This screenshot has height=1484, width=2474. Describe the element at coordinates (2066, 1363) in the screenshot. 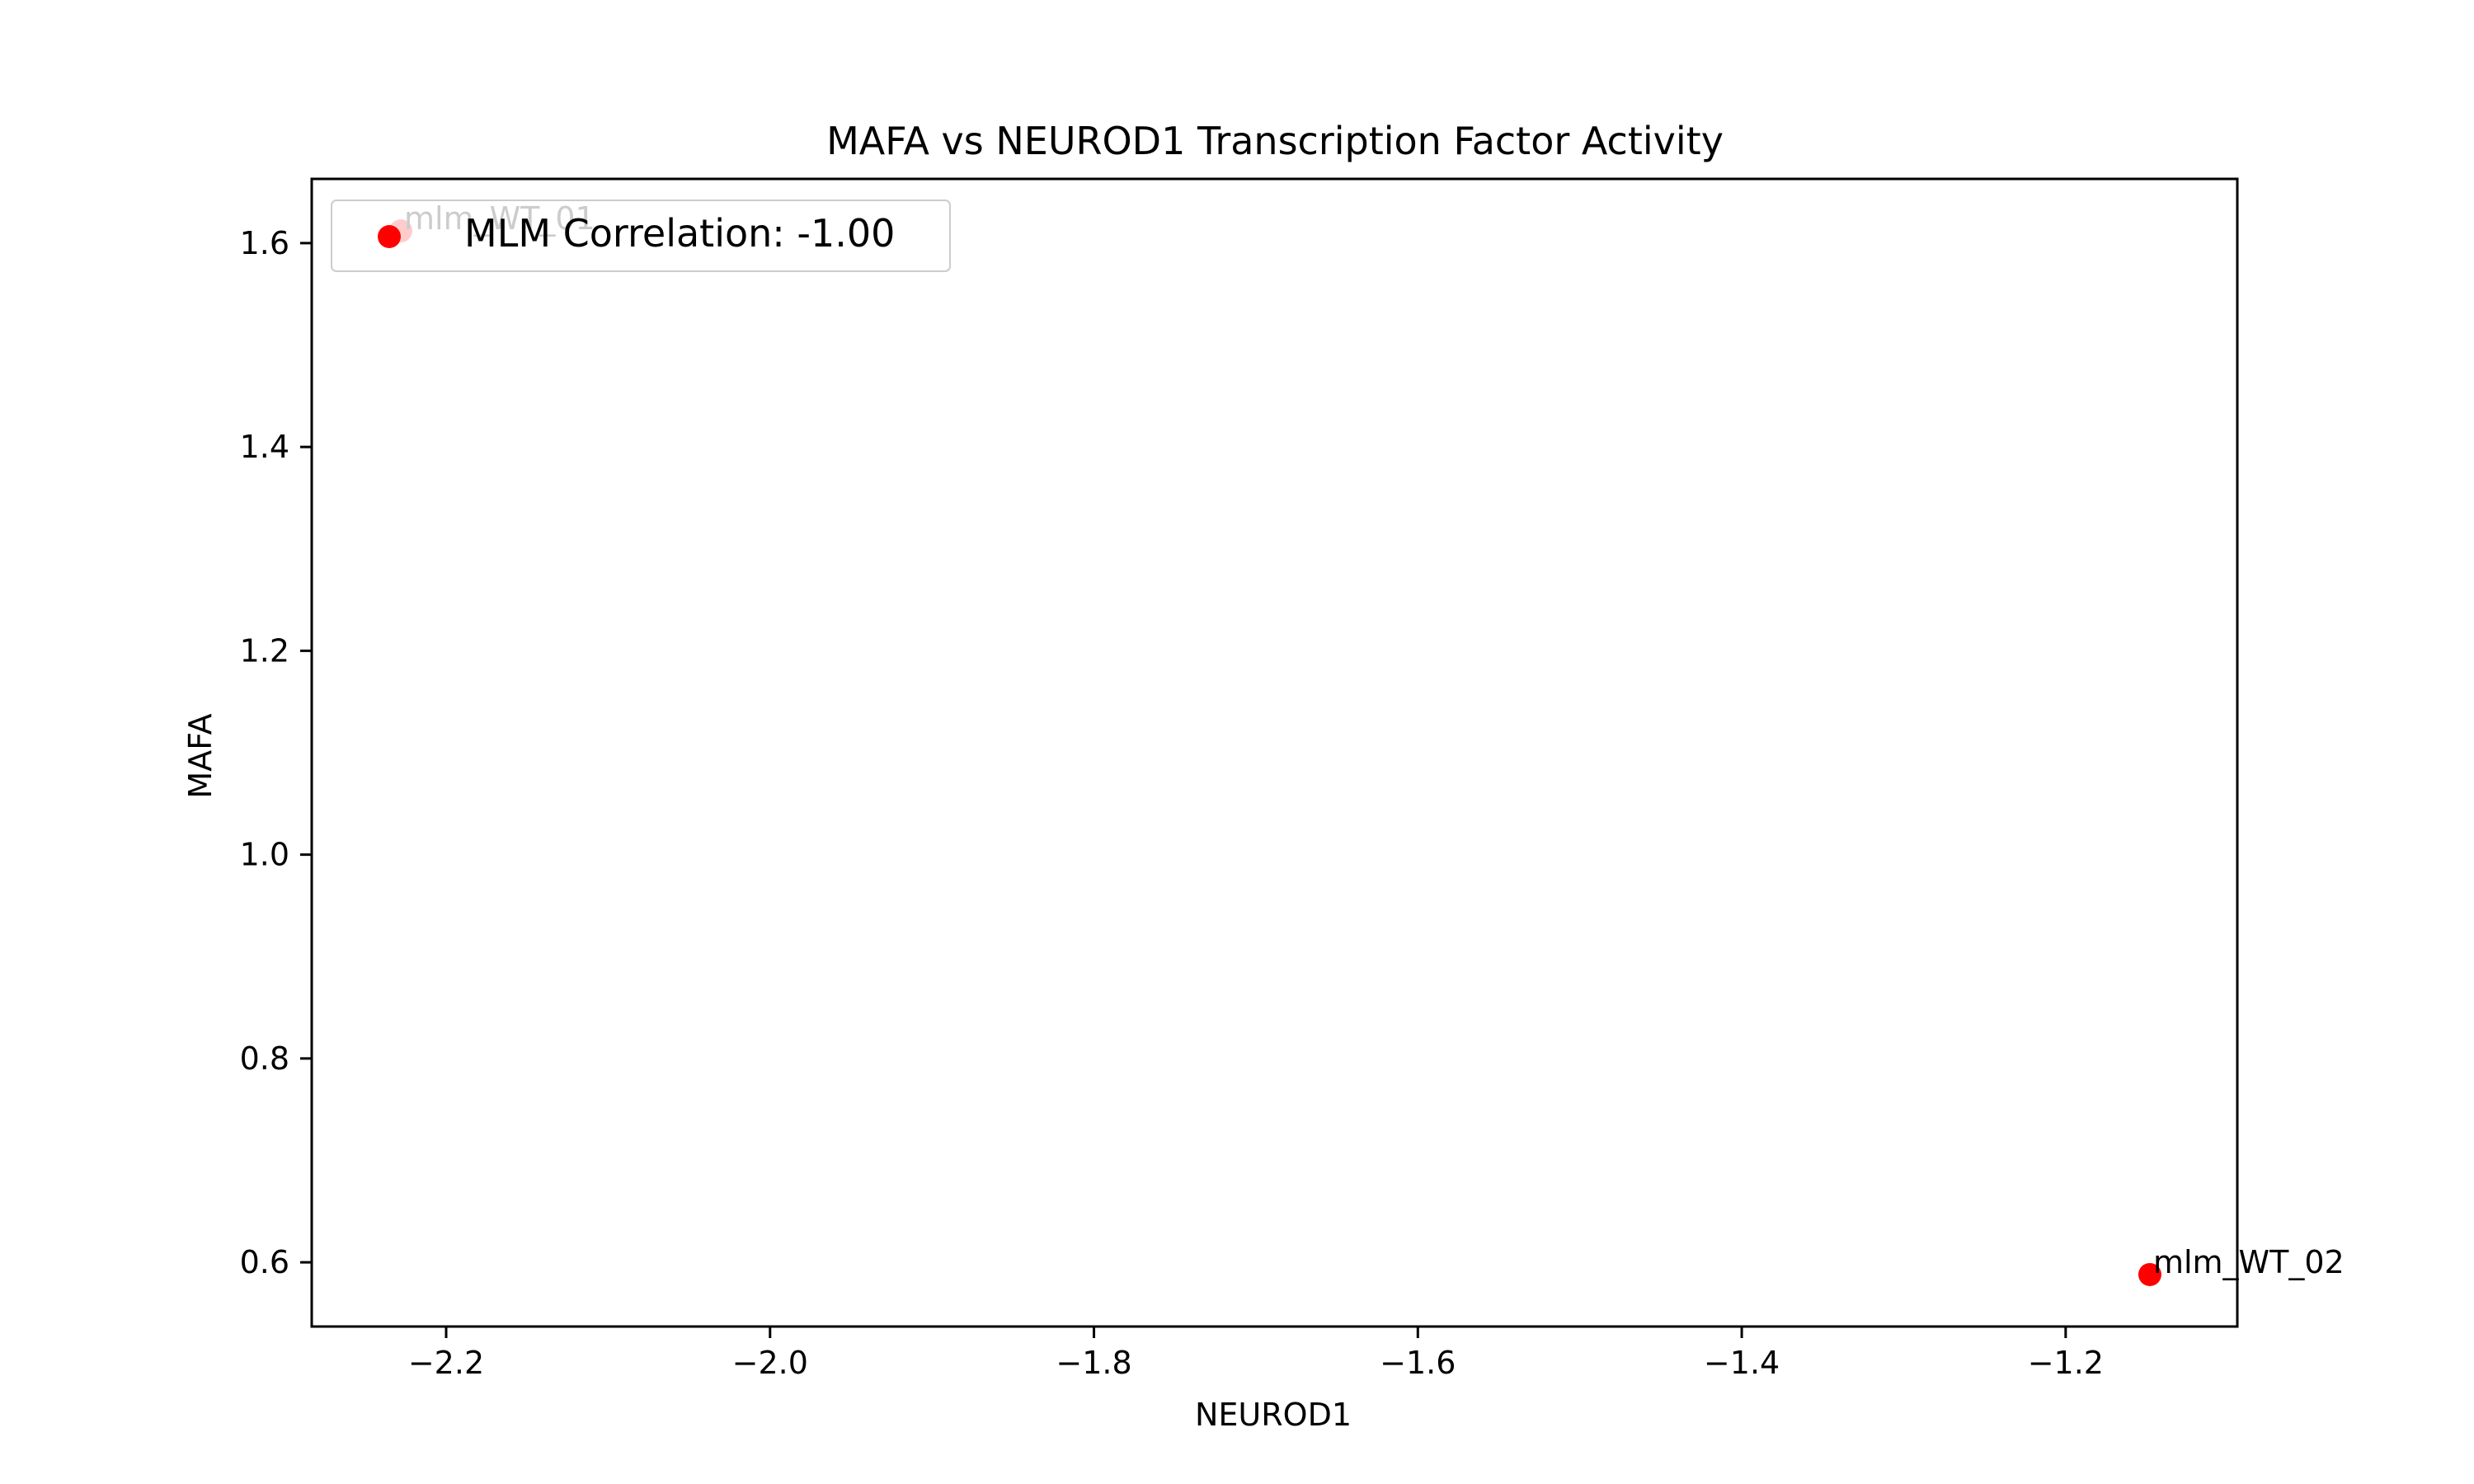

I see `x-tick-label: −1.2` at that location.